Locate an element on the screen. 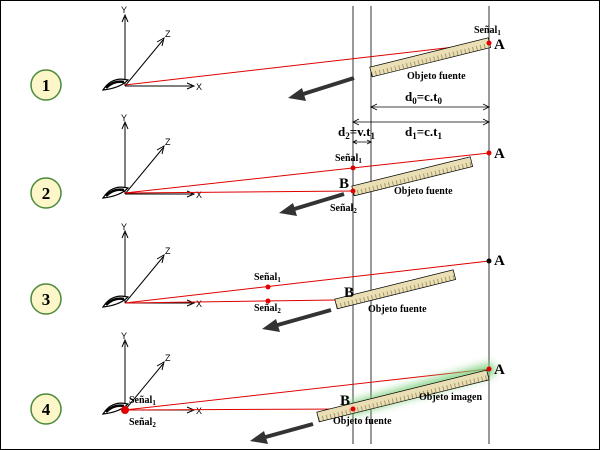  step-1-badge is located at coordinates (46, 85).